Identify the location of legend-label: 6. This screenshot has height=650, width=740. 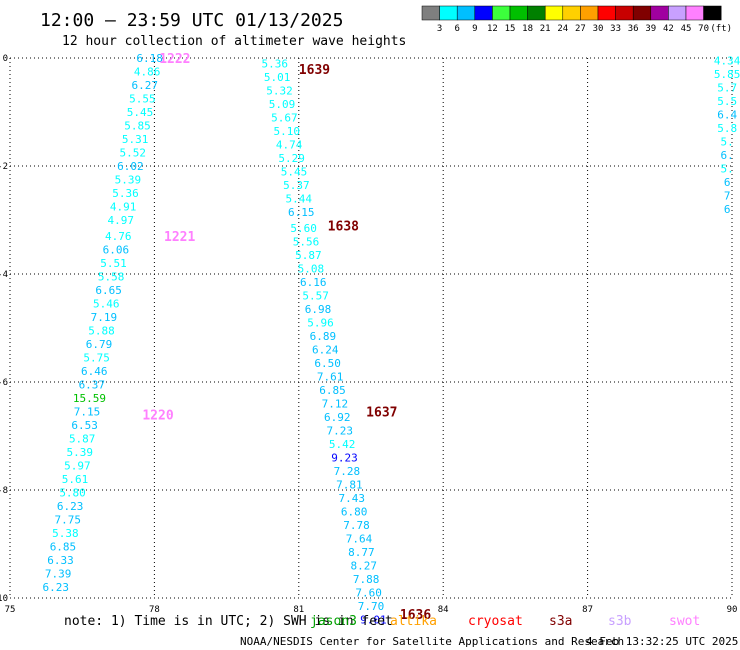
(456, 29).